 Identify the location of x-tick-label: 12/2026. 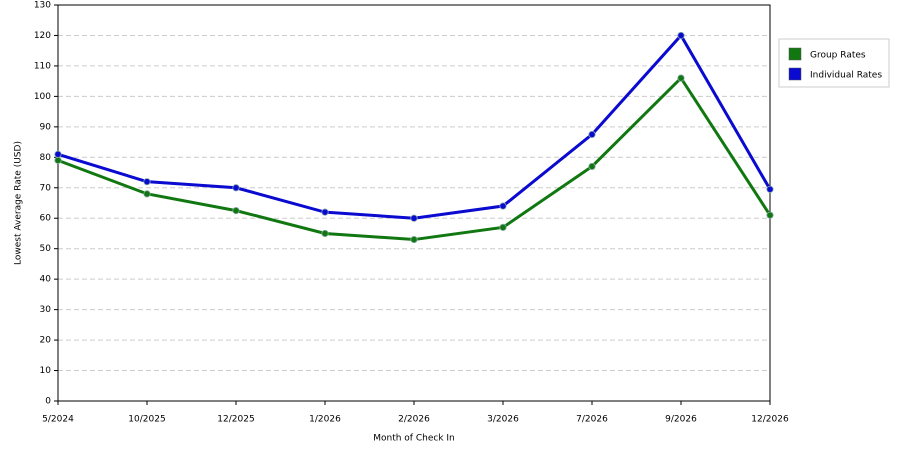
(770, 420).